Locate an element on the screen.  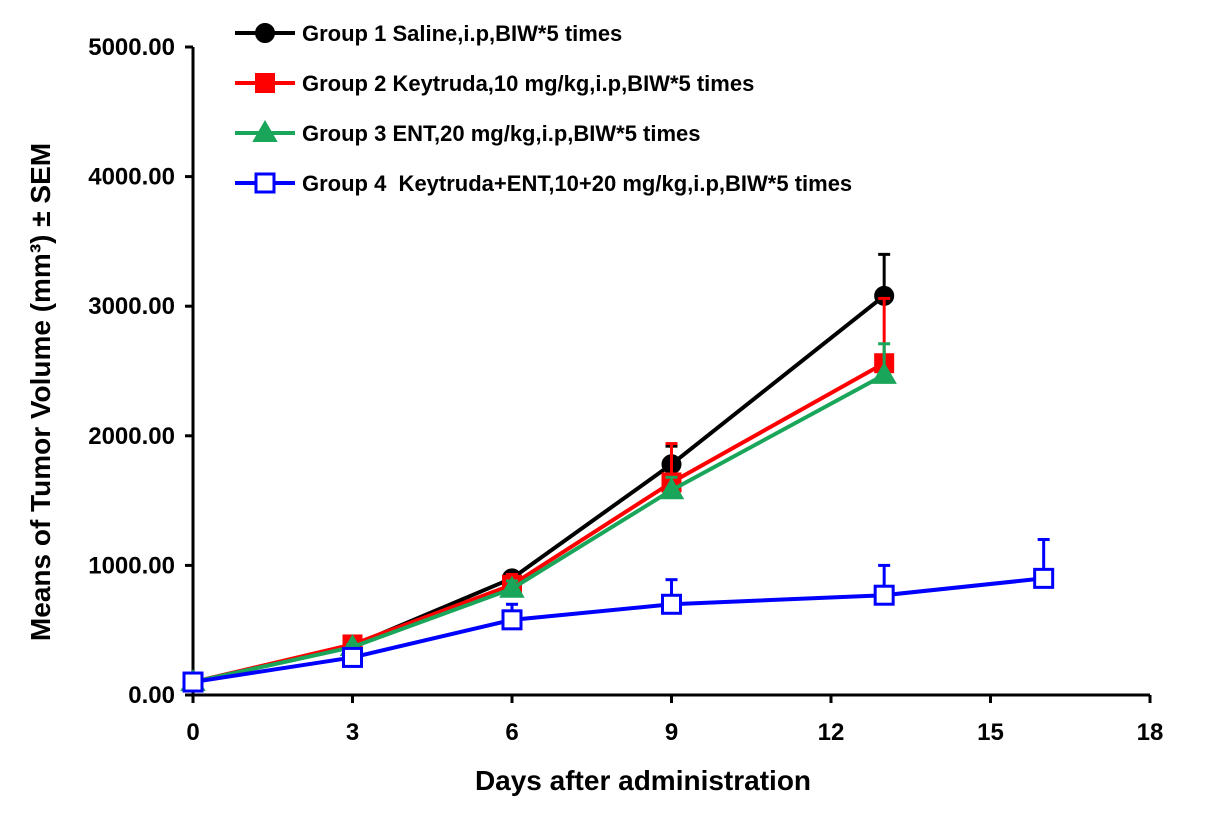
x-tick-label: 0 is located at coordinates (192, 732).